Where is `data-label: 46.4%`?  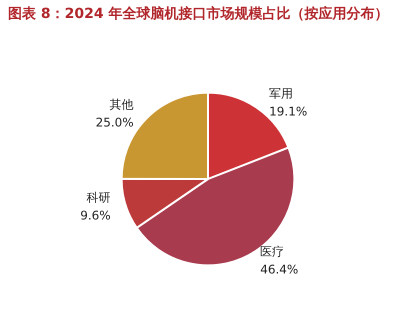
data-label: 46.4% is located at coordinates (279, 269).